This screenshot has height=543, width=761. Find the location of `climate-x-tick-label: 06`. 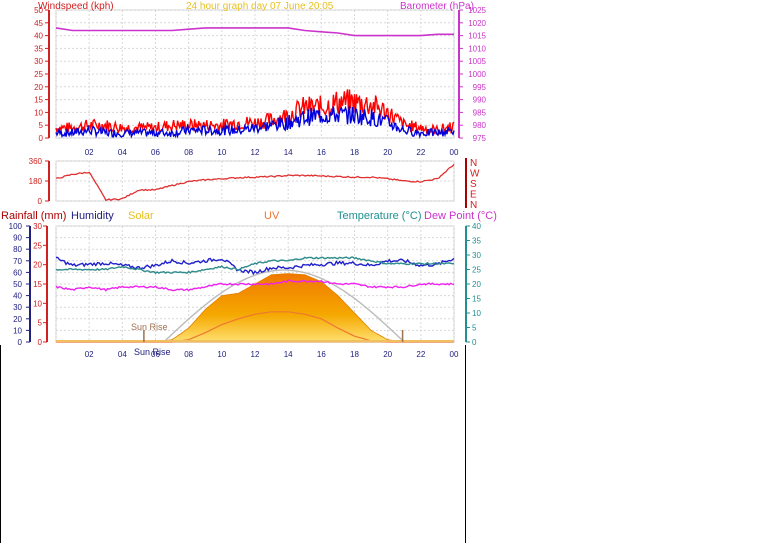

climate-x-tick-label: 06 is located at coordinates (155, 354).